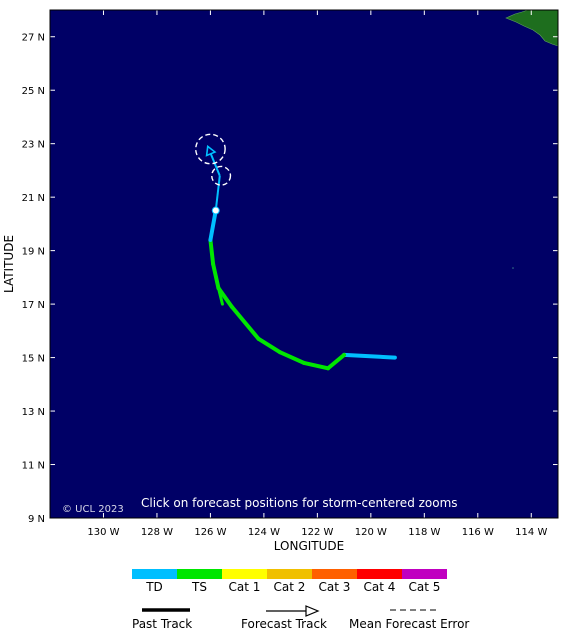 The height and width of the screenshot is (639, 580). I want to click on lon-tick-label: 118 W, so click(424, 532).